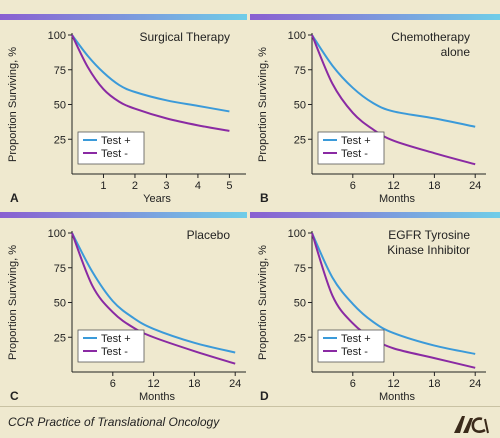 This screenshot has width=500, height=438. I want to click on panel-letter: D, so click(264, 396).